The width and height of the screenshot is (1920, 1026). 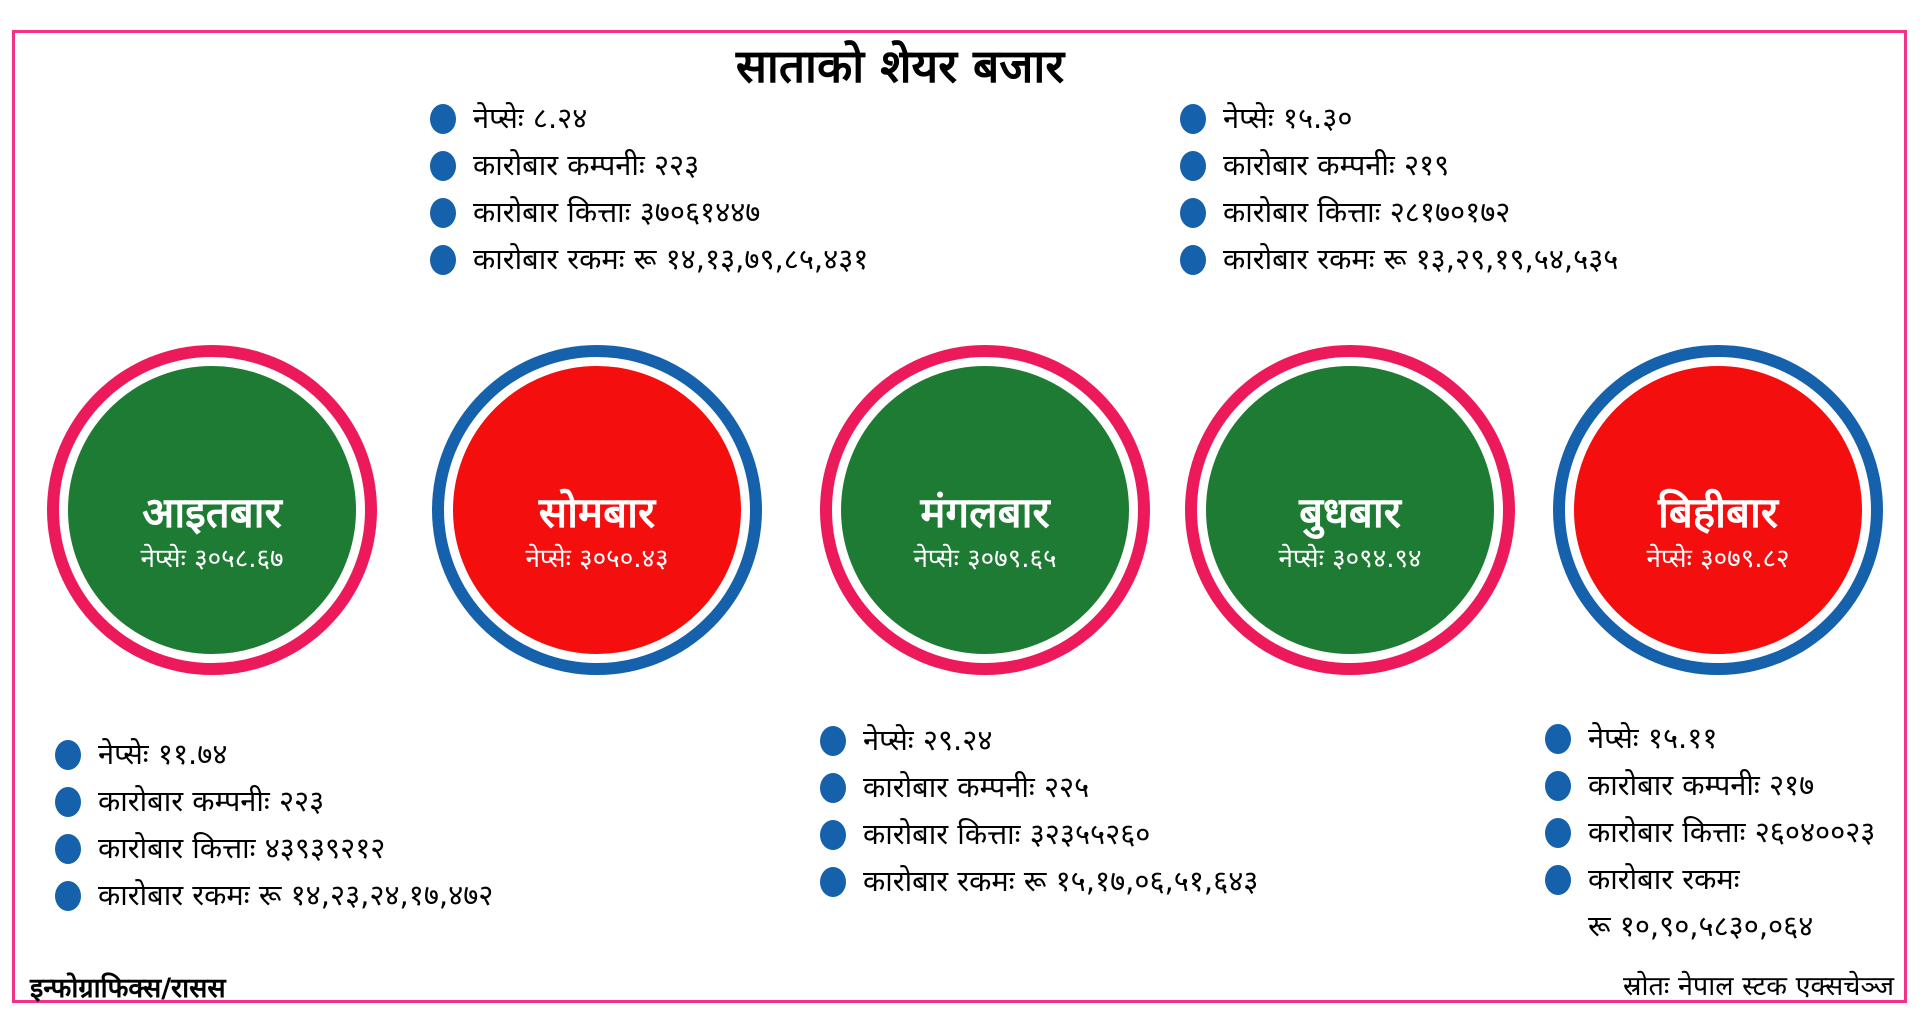 I want to click on list-item: कारोबार रकमः रू १५,१७,०६,५१,६४३, so click(x=1039, y=881).